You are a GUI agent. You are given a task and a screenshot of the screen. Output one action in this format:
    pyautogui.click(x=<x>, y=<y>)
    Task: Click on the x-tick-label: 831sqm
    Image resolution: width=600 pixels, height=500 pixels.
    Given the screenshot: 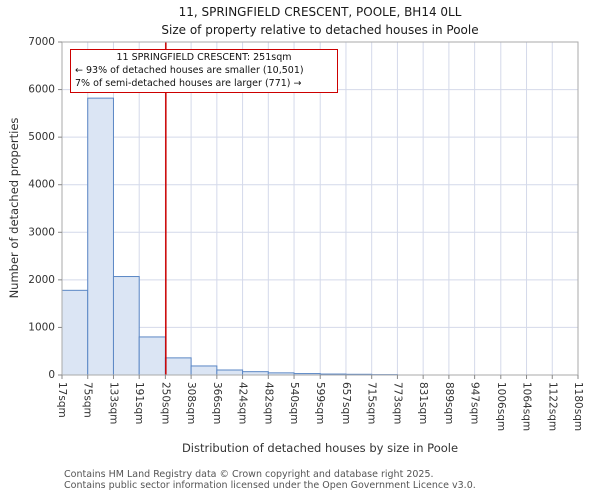 What is the action you would take?
    pyautogui.click(x=423, y=403)
    